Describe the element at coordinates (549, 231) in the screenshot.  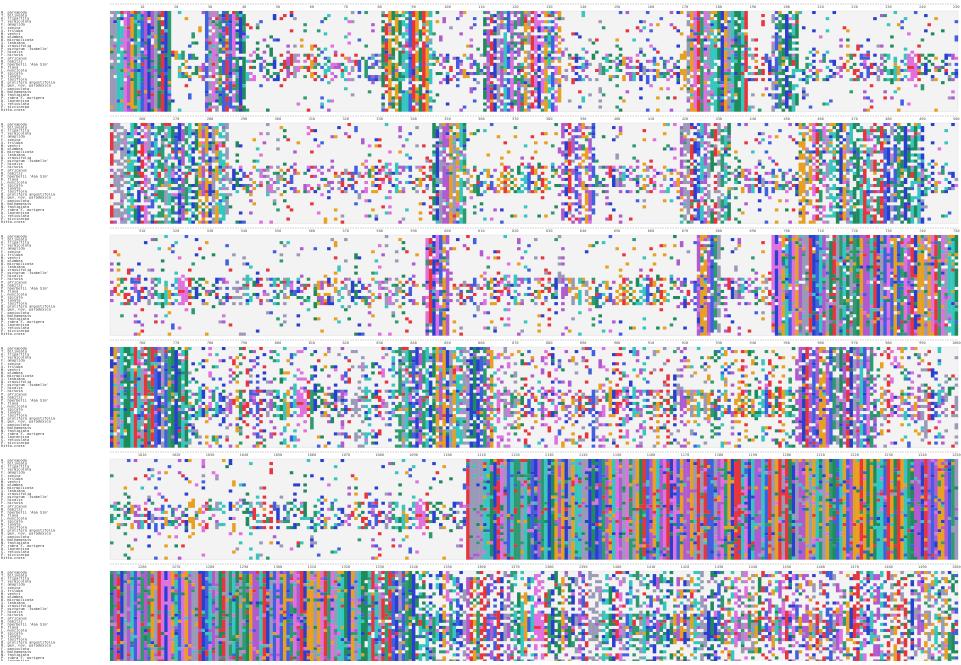
I see `position-tick: 630` at that location.